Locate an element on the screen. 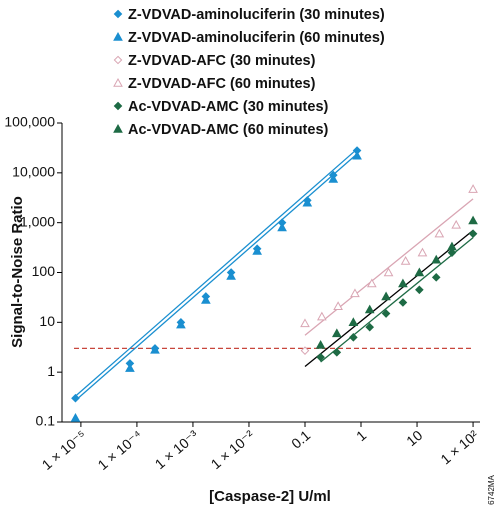 The image size is (500, 520). x-tick-label: 1 is located at coordinates (361, 435).